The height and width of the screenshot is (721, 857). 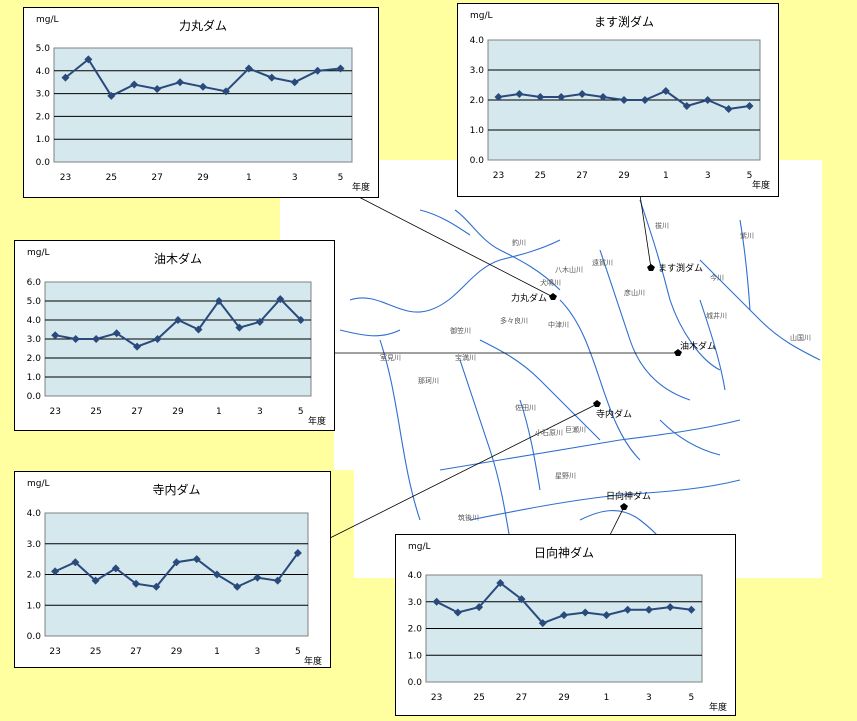 I want to click on river-label: 犬鳴川, so click(x=550, y=282).